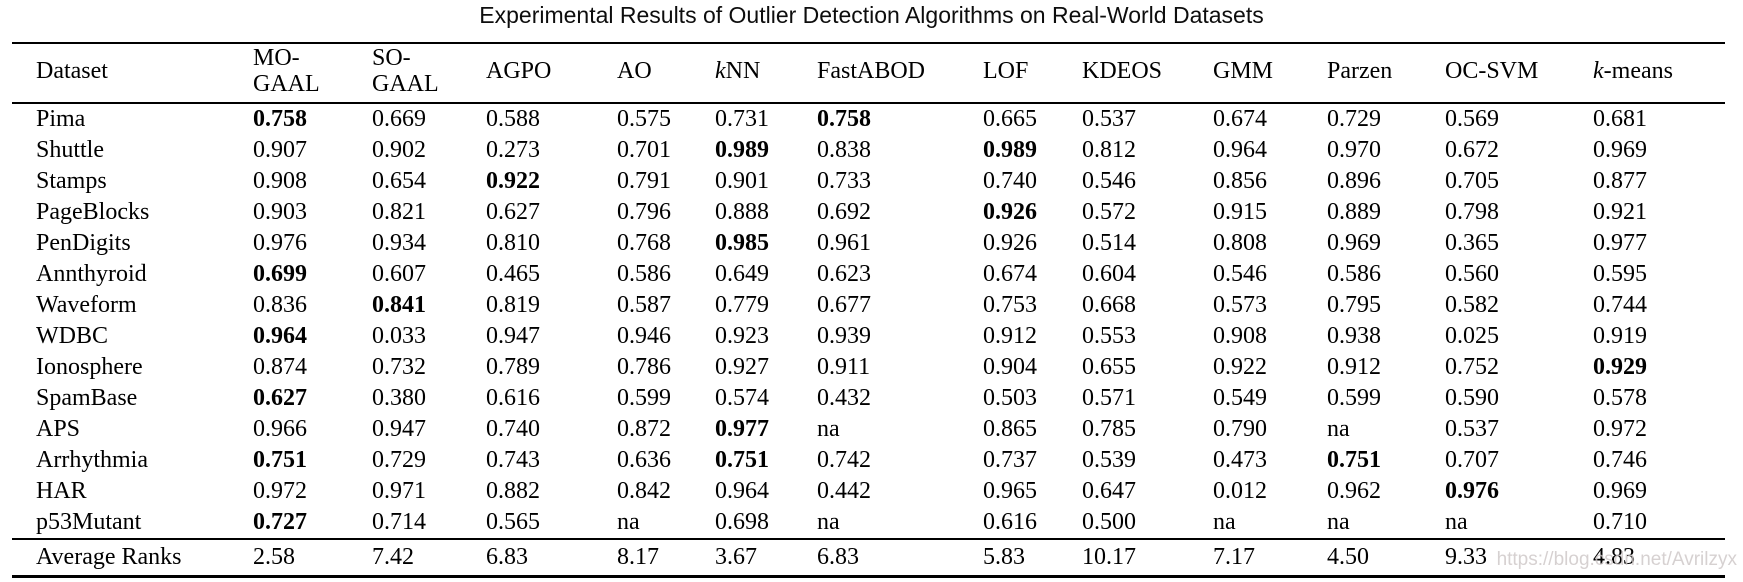  Describe the element at coordinates (1270, 557) in the screenshot. I see `value-cell: 7.17` at that location.